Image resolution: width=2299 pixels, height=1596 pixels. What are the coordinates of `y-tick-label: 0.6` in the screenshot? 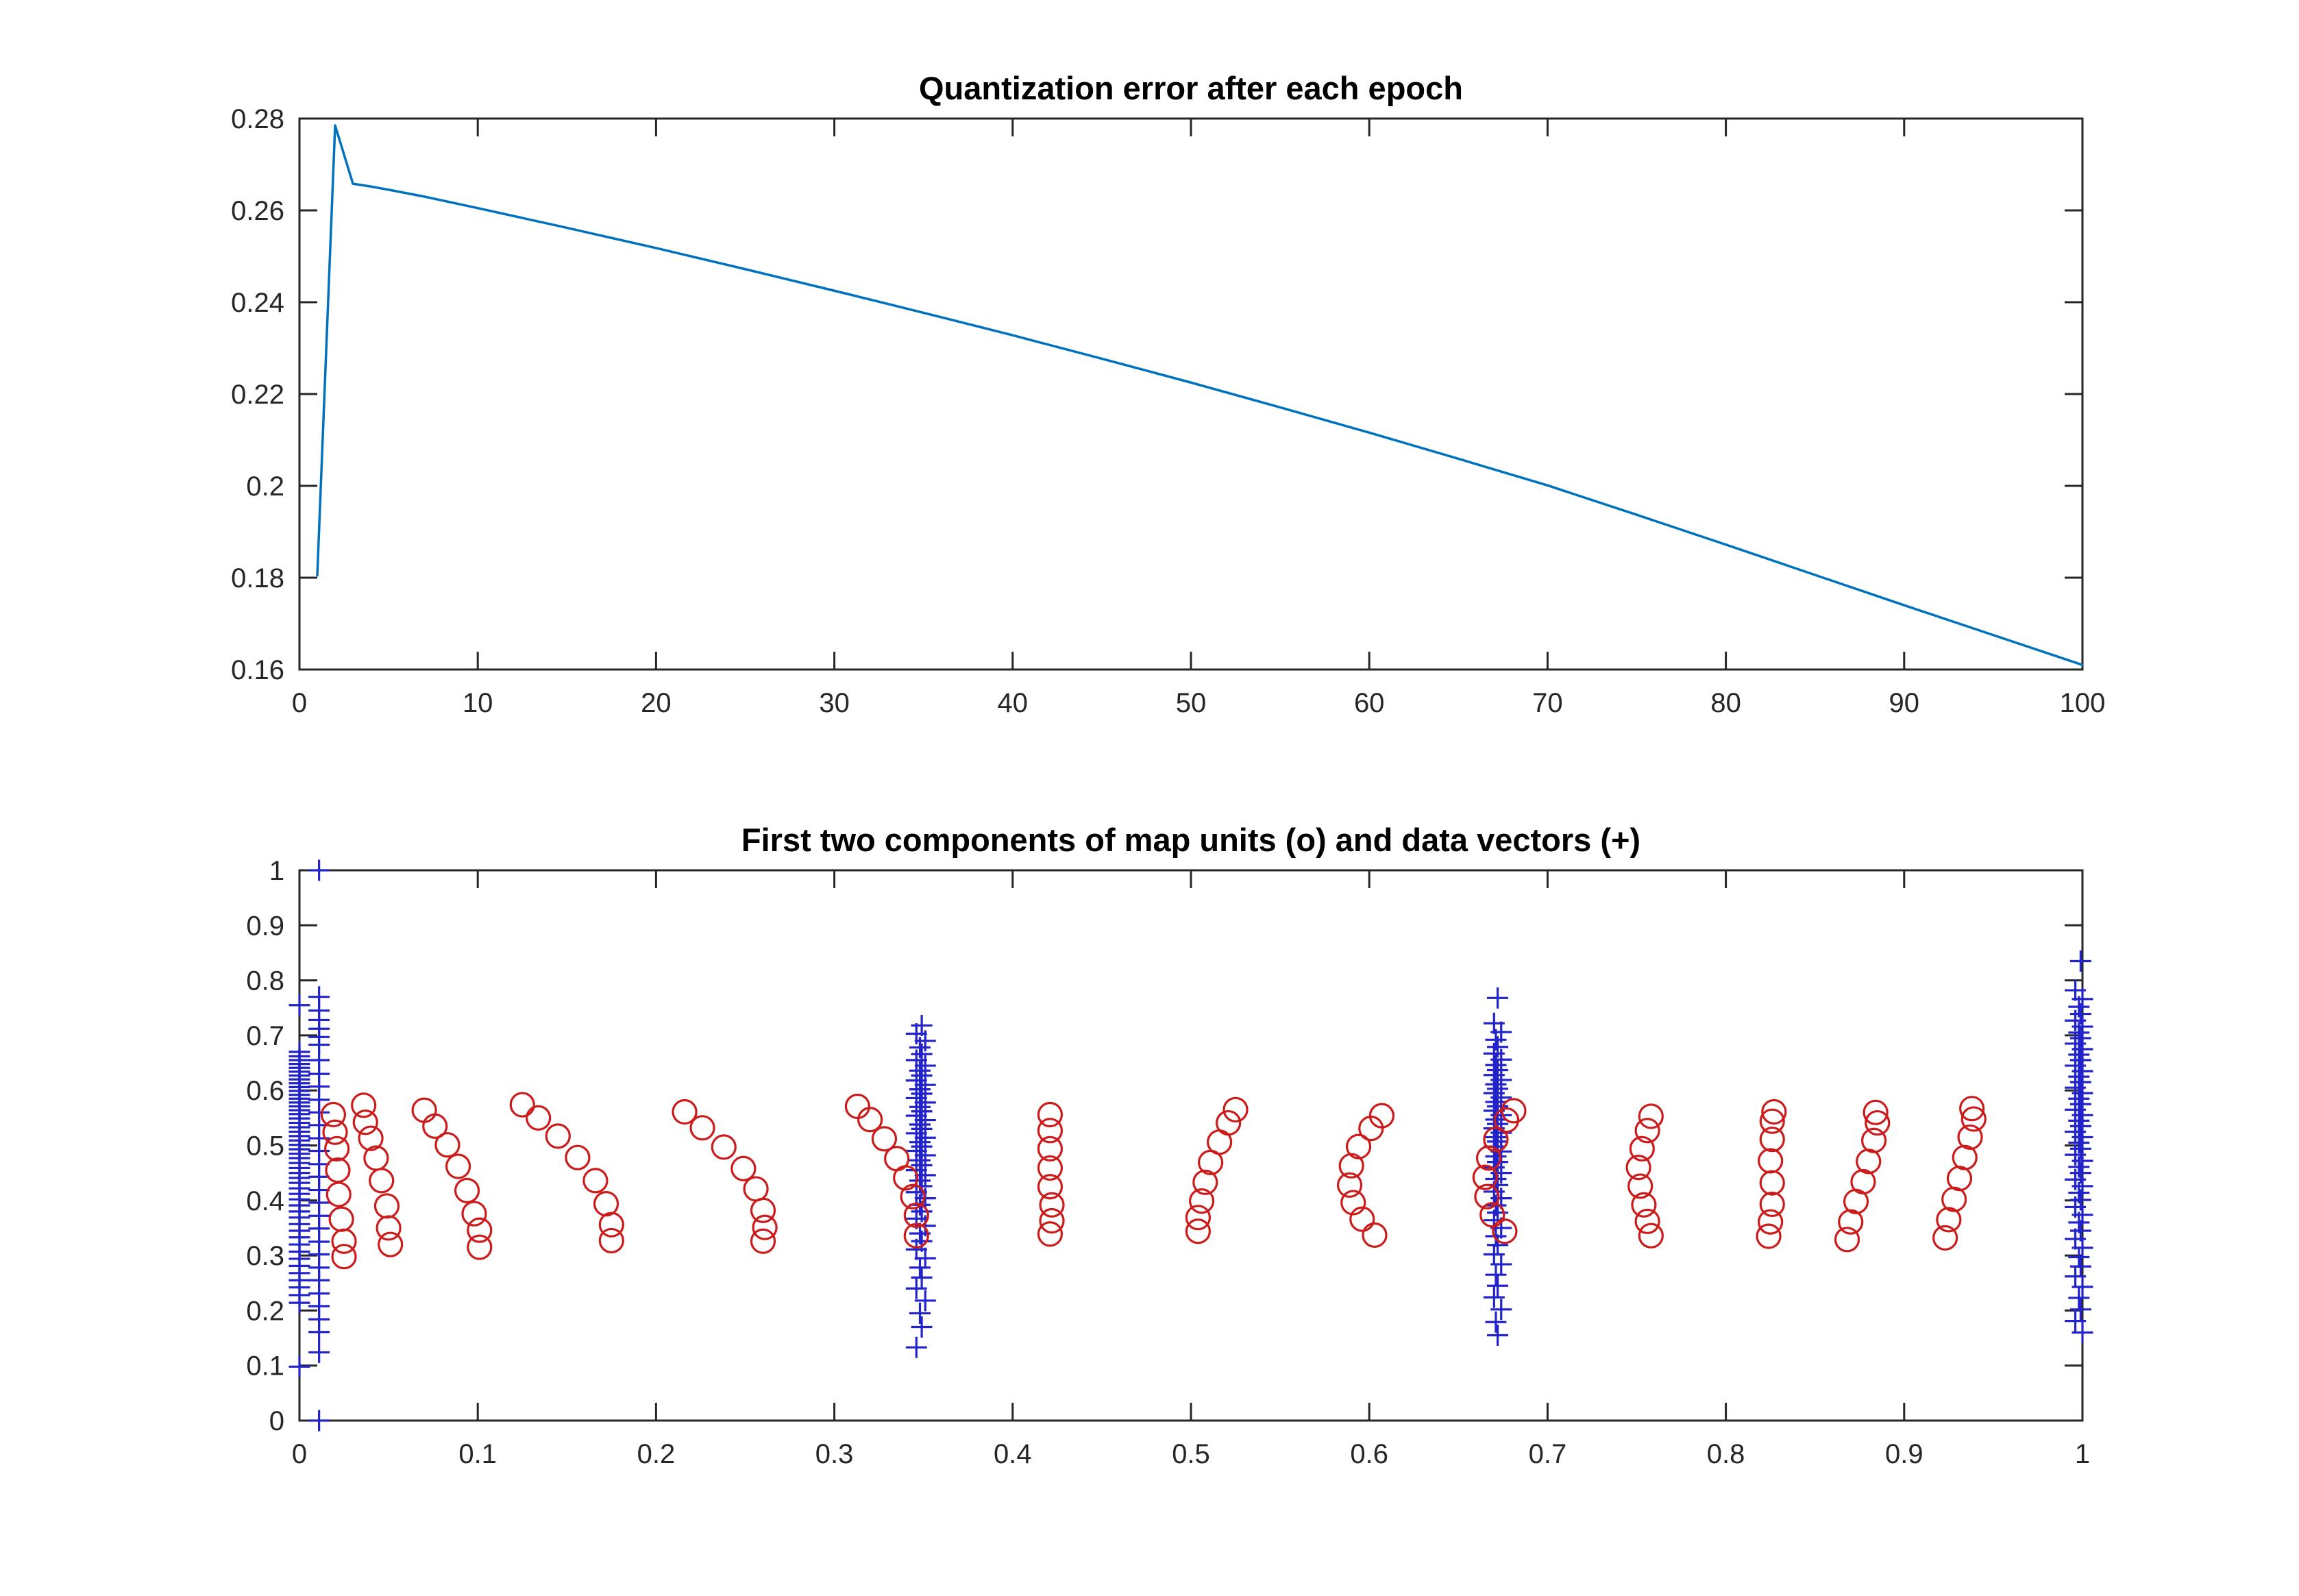 It's located at (265, 1091).